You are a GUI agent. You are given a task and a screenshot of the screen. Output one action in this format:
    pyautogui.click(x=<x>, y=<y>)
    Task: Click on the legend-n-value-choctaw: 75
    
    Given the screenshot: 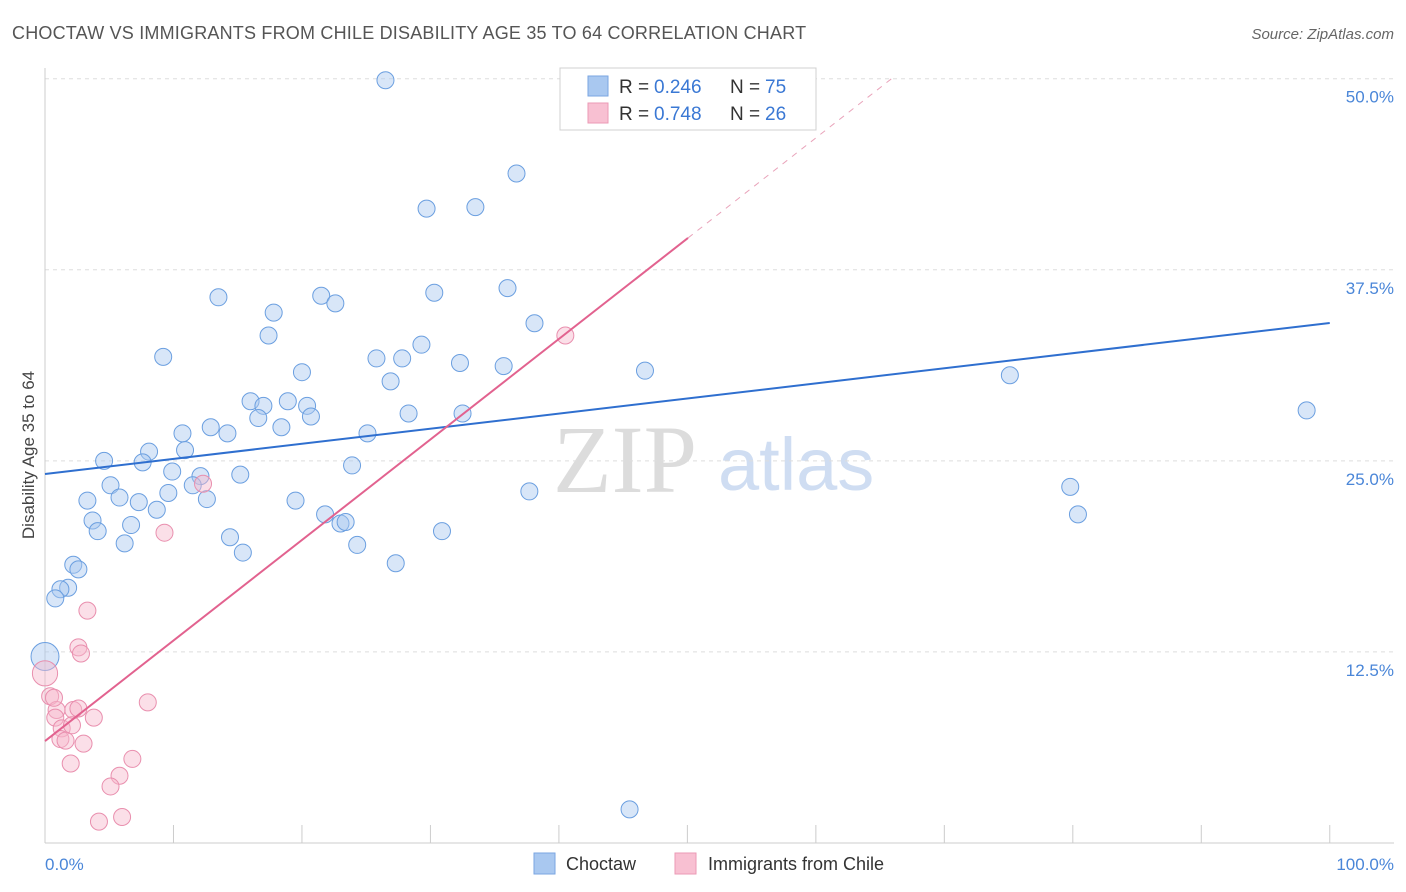 What is the action you would take?
    pyautogui.click(x=775, y=87)
    